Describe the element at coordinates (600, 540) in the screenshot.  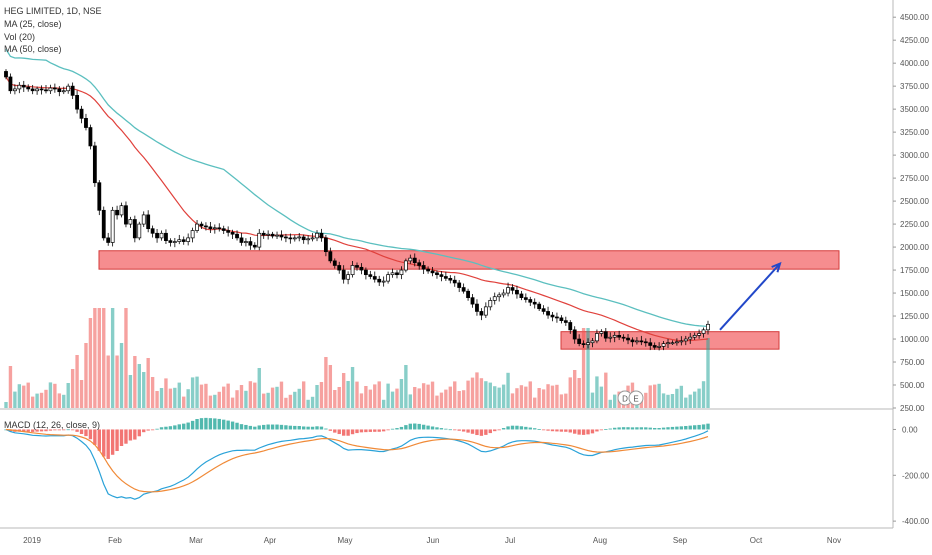
I see `time-tick-label: Aug` at that location.